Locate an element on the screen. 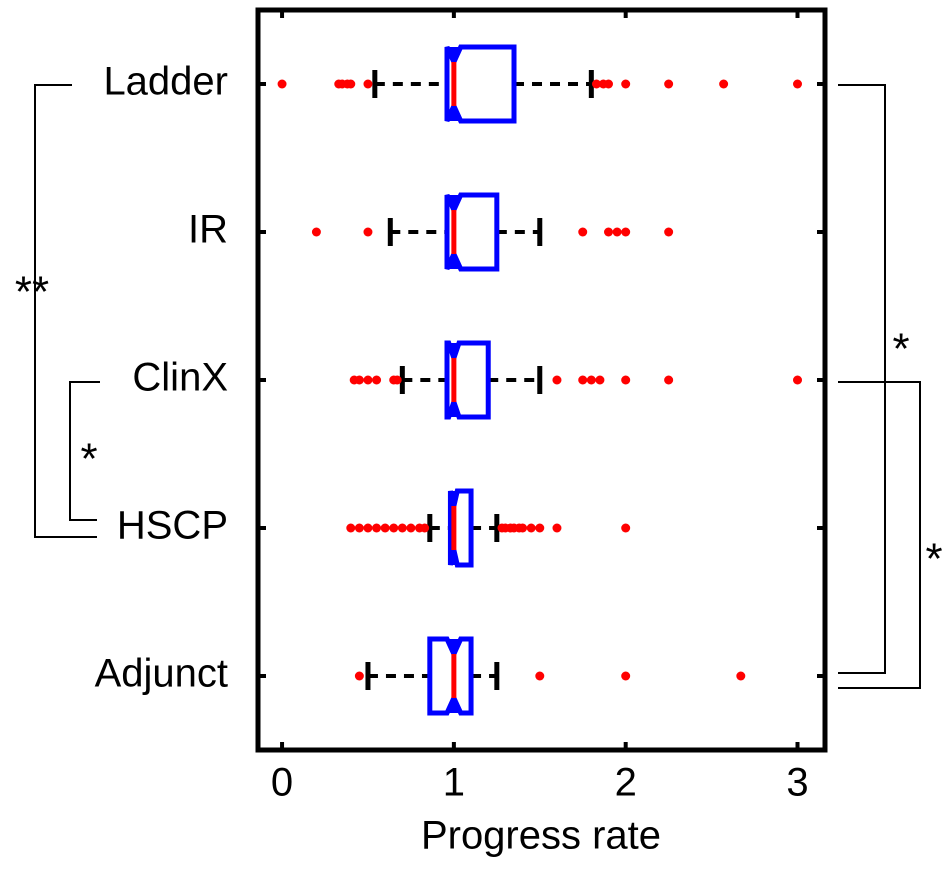  x-axis-label: Progress rate is located at coordinates (541, 836).